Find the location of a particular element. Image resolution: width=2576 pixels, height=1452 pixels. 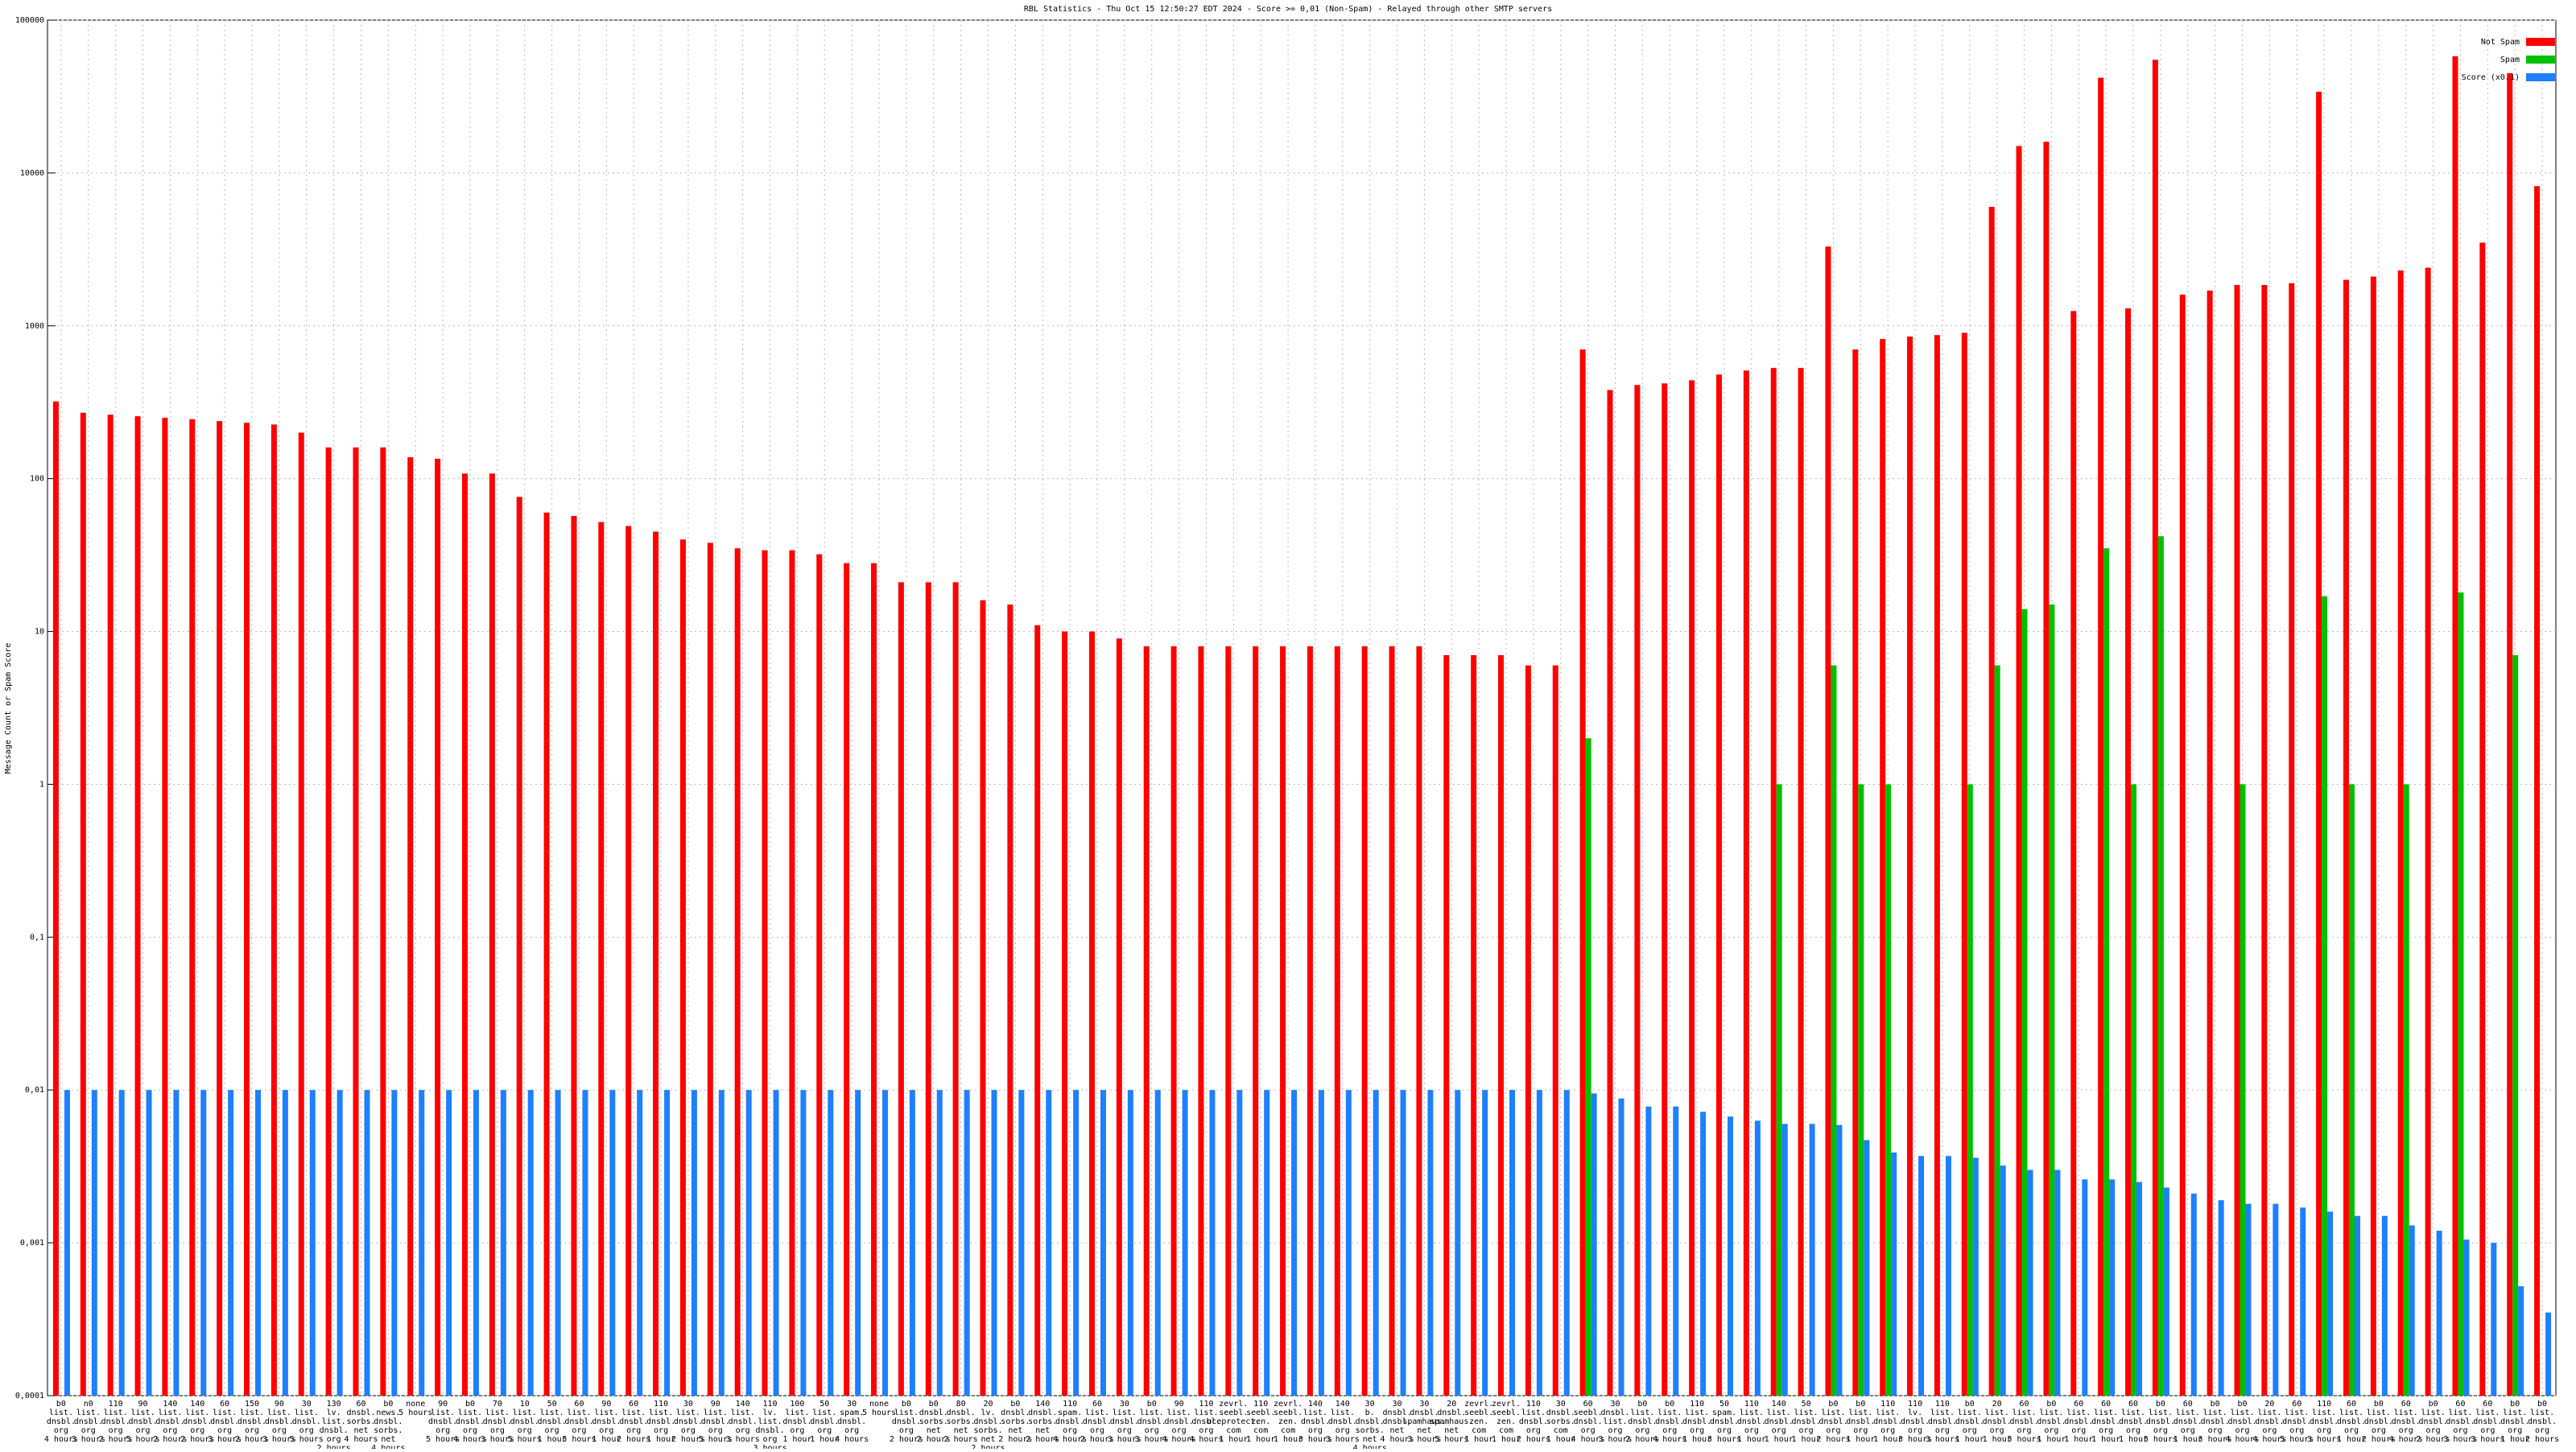

x-tick-label: 50 list. dnsbl. org 1 hour is located at coordinates (552, 1422).